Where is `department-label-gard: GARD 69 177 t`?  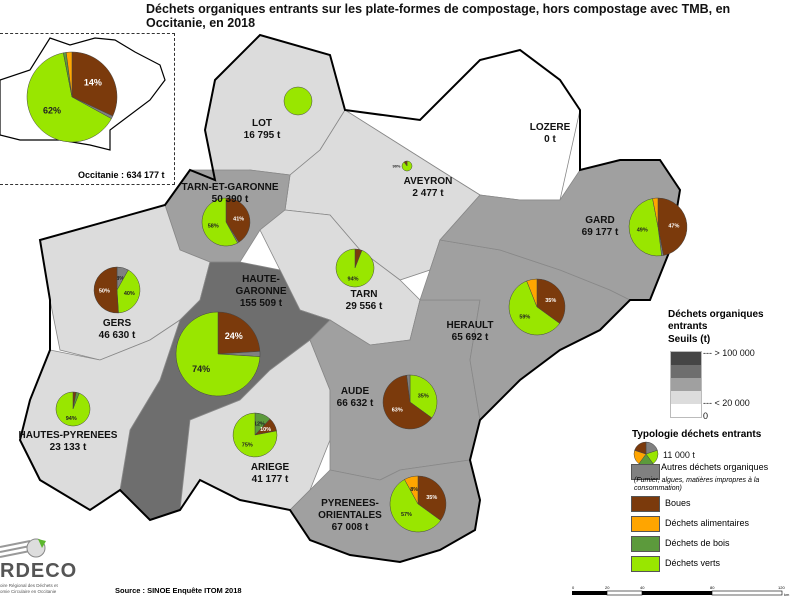 department-label-gard: GARD 69 177 t is located at coordinates (600, 227).